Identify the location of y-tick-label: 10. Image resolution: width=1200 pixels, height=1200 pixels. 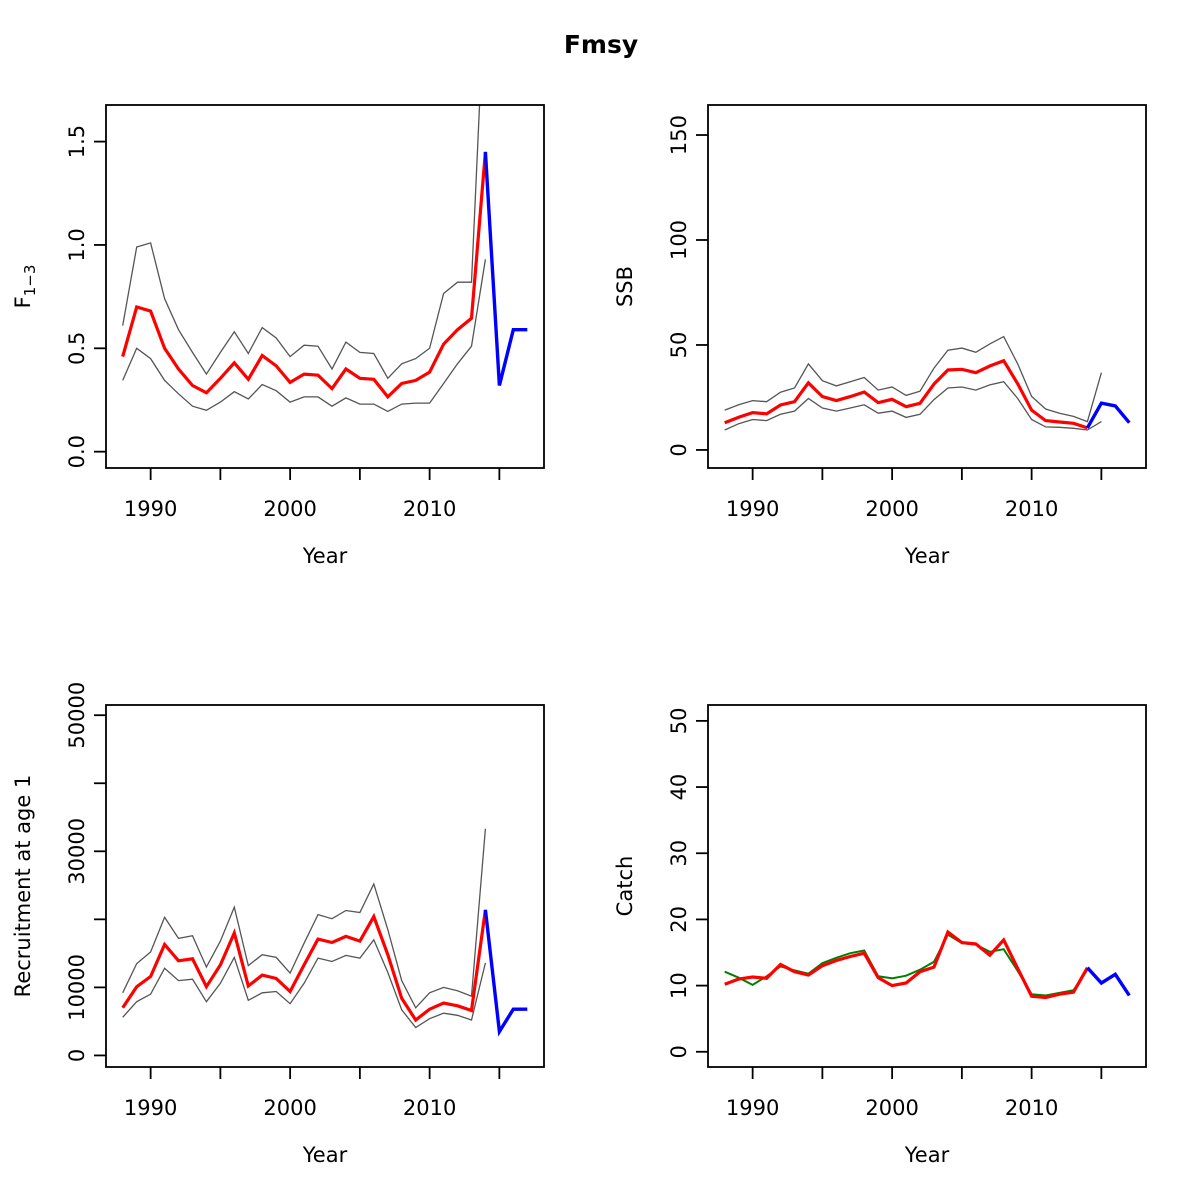
(679, 985).